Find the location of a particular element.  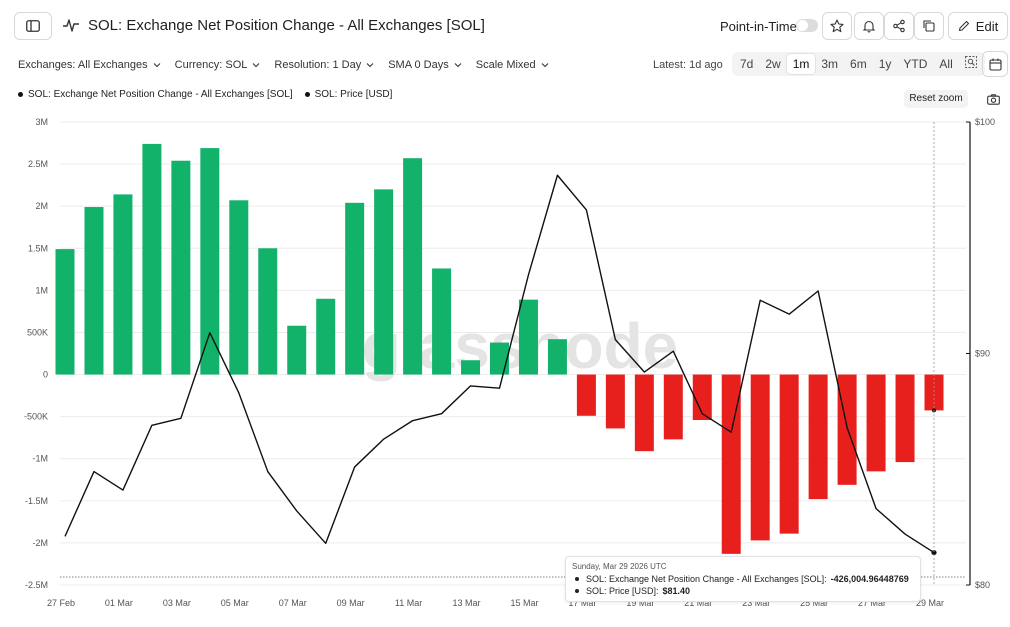

edit-button: Edit is located at coordinates (978, 26).